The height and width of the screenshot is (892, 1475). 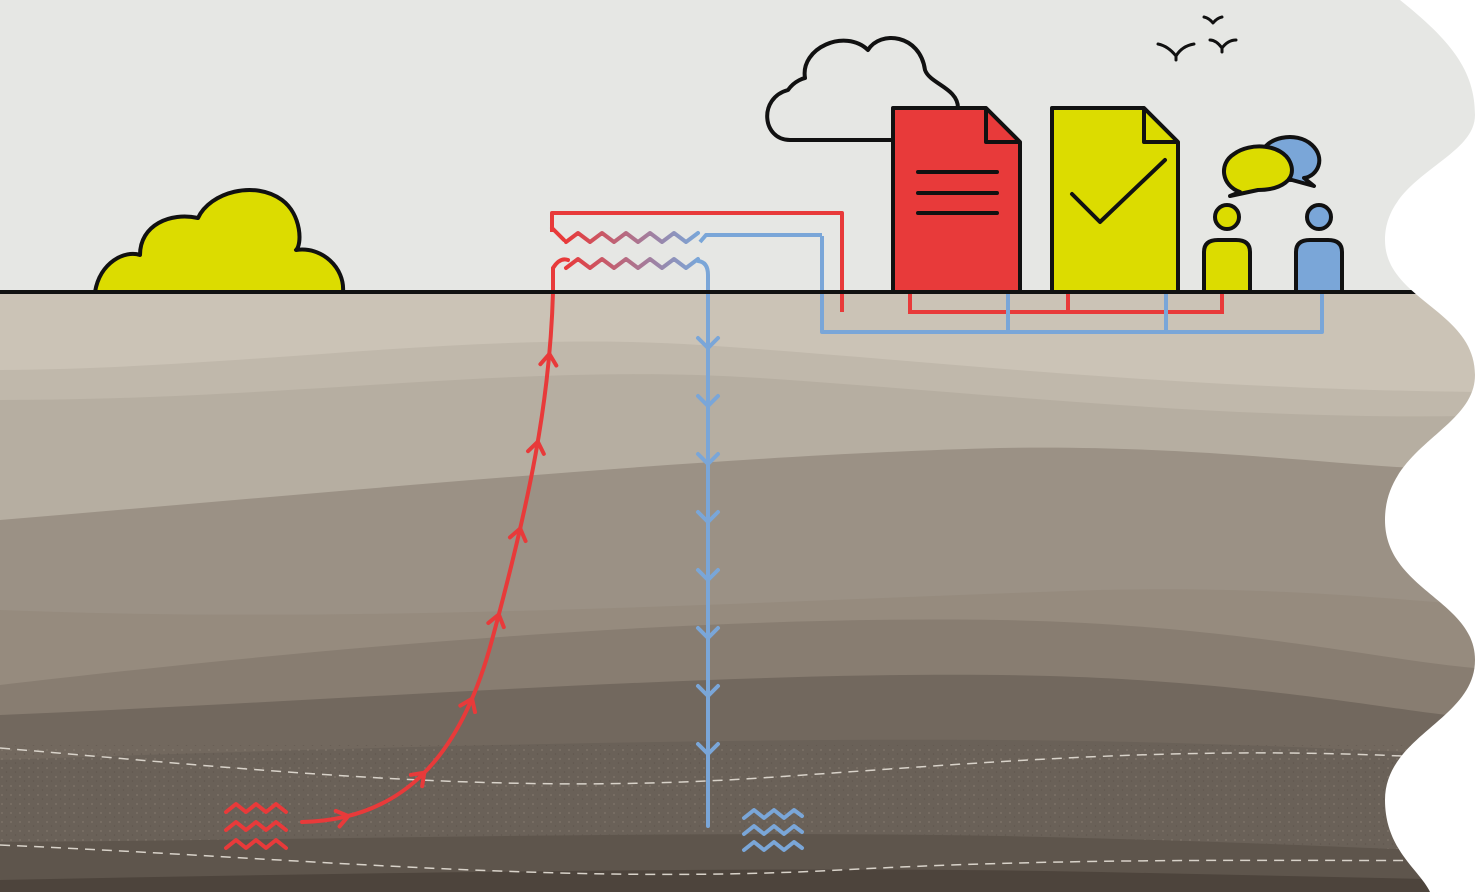 What do you see at coordinates (1272, 166) in the screenshot?
I see `speech-bubbles-icon` at bounding box center [1272, 166].